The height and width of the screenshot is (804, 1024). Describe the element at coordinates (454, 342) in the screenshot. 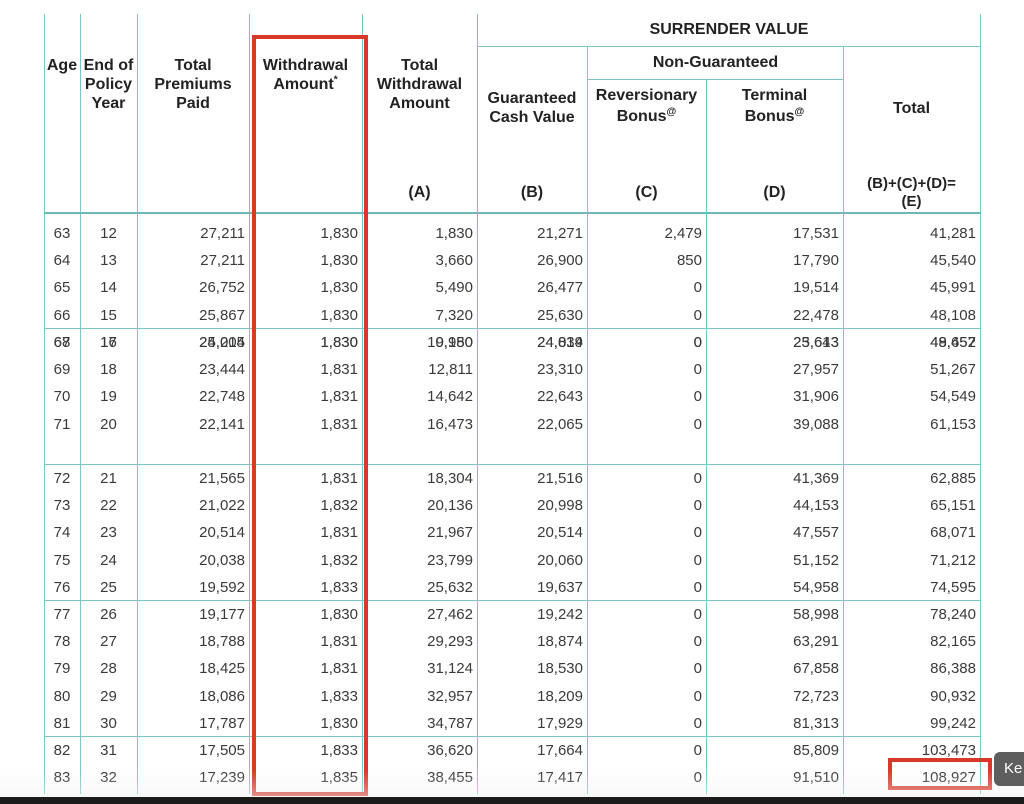

I see `cell-total-withdrawal: 9,150` at that location.